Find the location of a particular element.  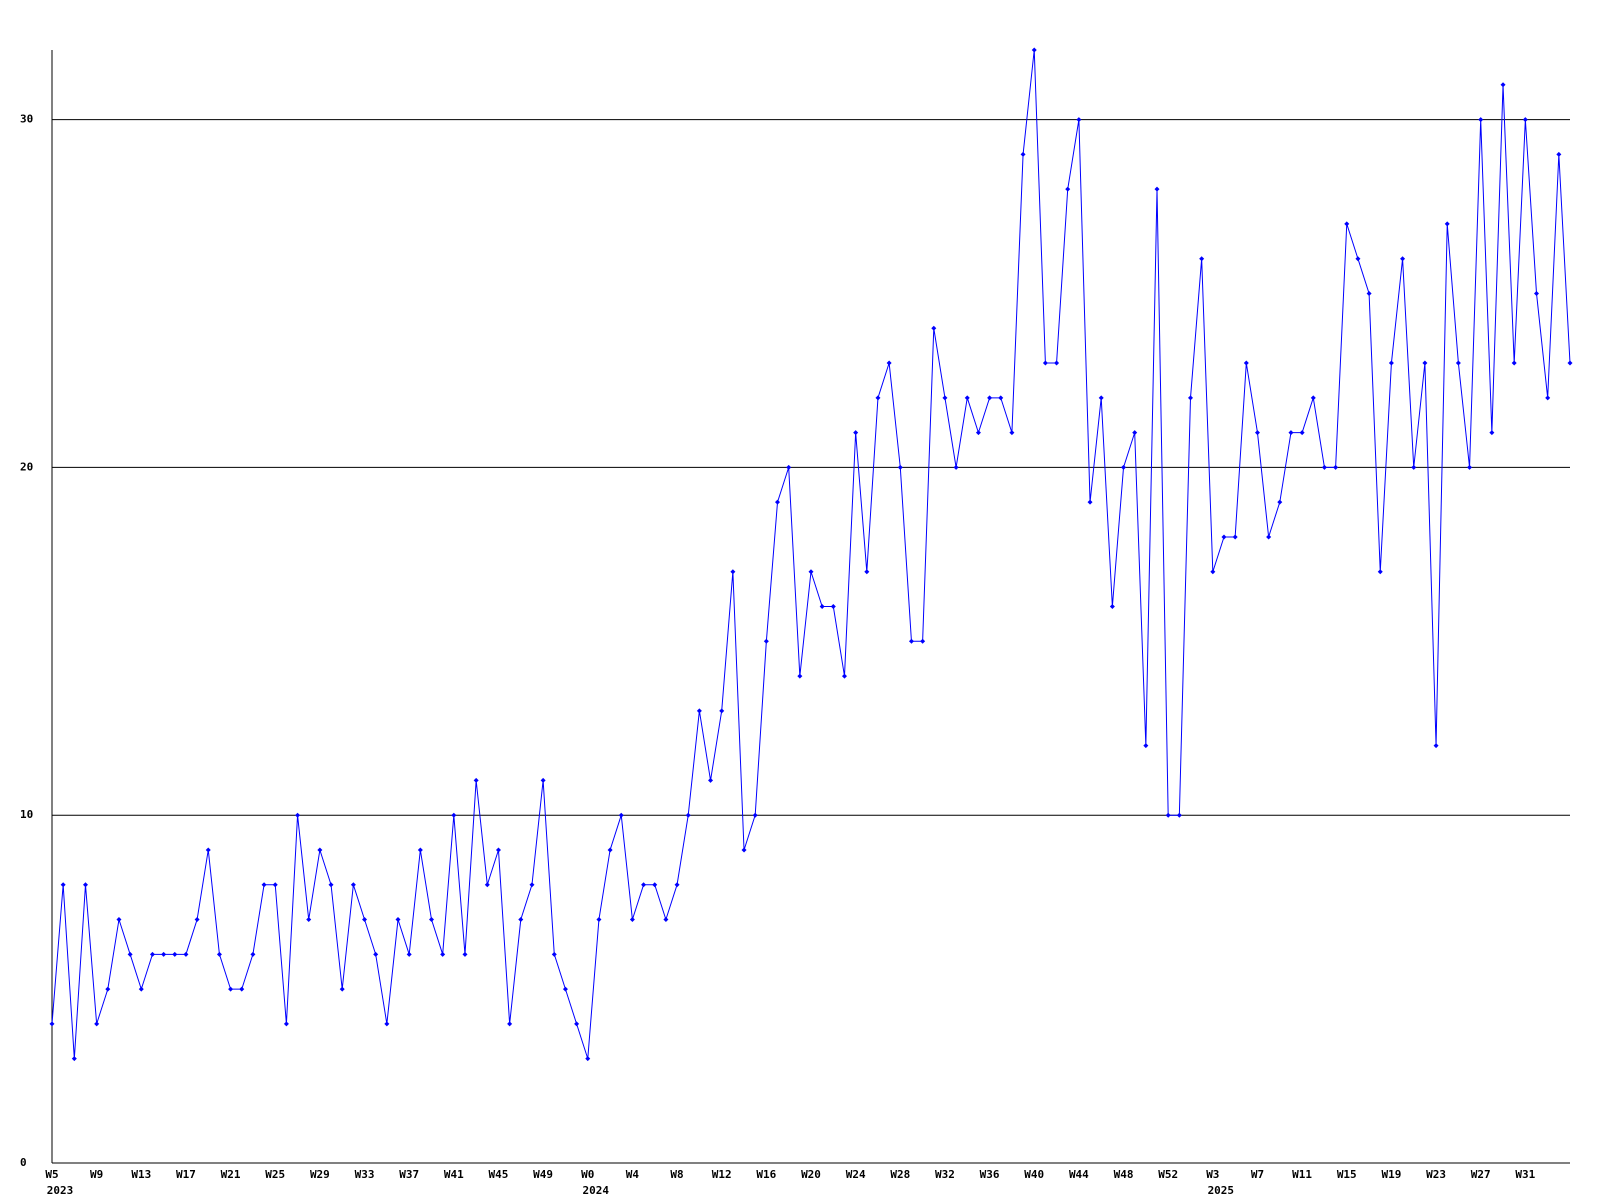

x-tick-label: W20 is located at coordinates (811, 1174).